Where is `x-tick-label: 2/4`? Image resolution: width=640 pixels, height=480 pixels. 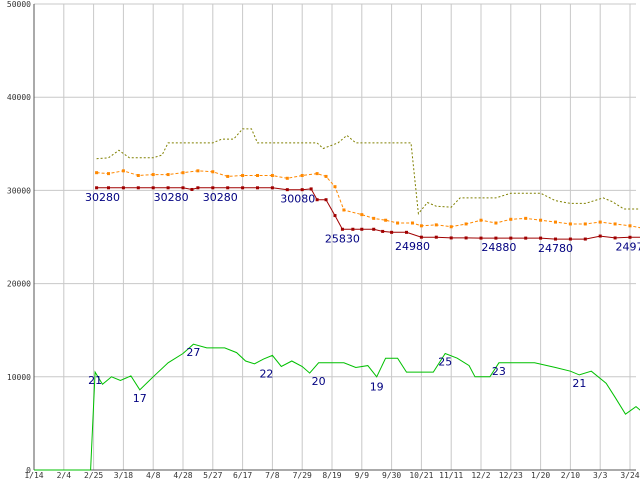 x-tick-label: 2/4 is located at coordinates (64, 475).